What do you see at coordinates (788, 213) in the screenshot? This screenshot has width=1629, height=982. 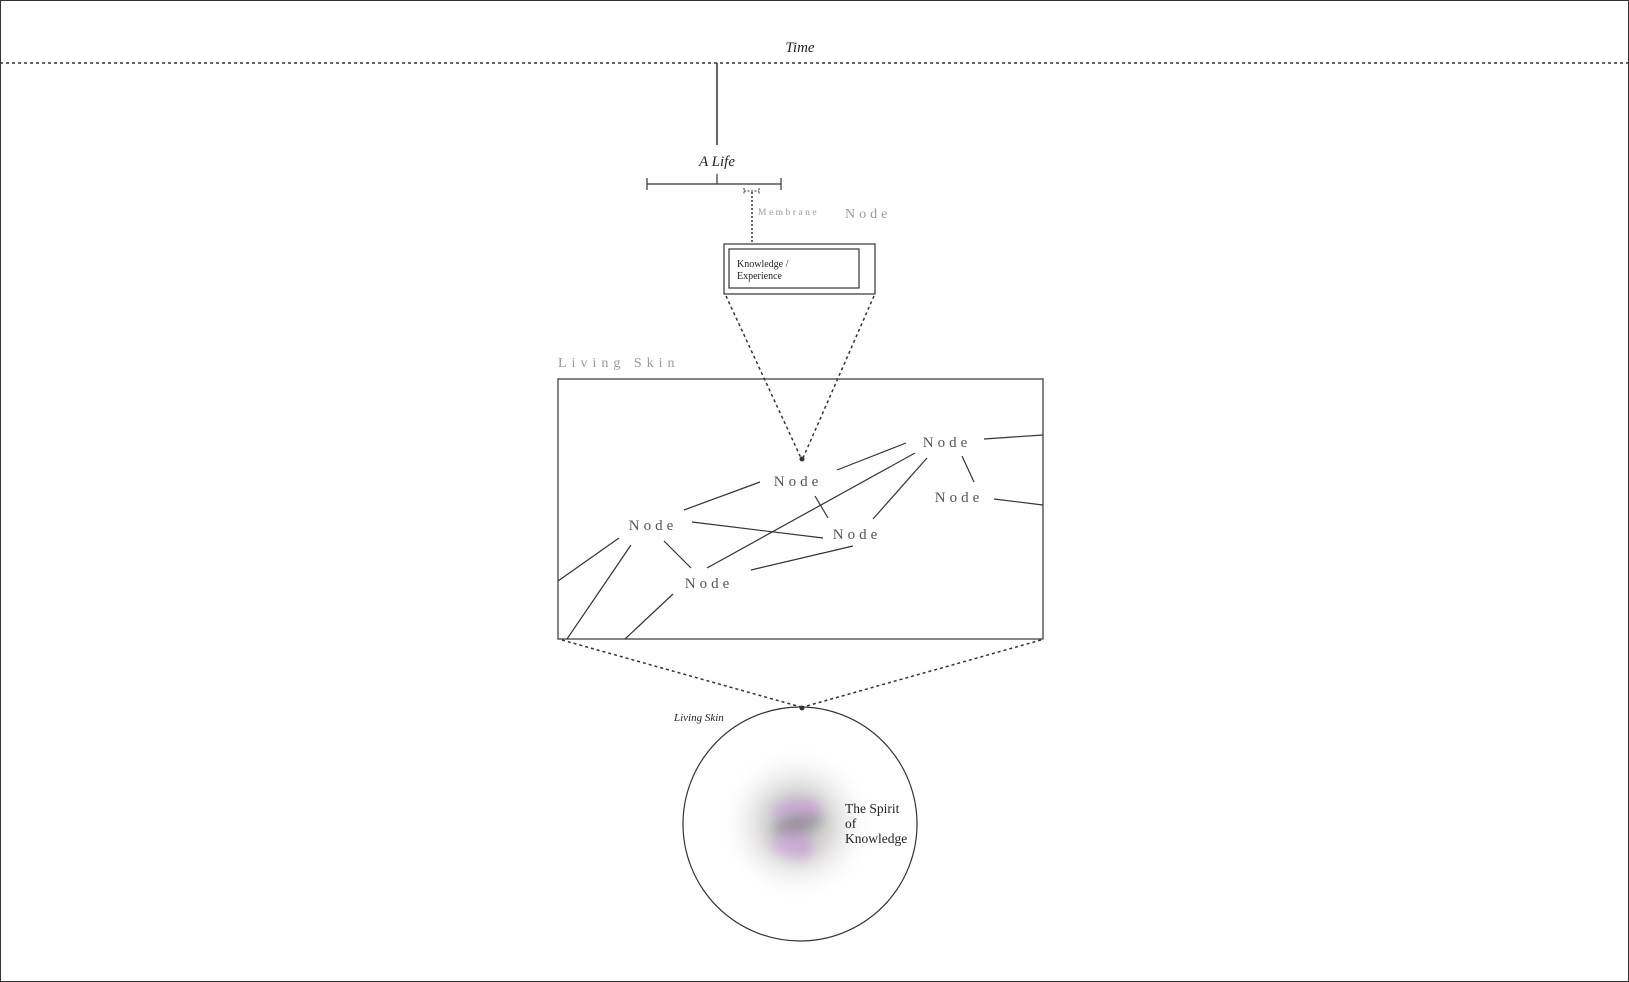 I see `membrane-label: Membrane` at bounding box center [788, 213].